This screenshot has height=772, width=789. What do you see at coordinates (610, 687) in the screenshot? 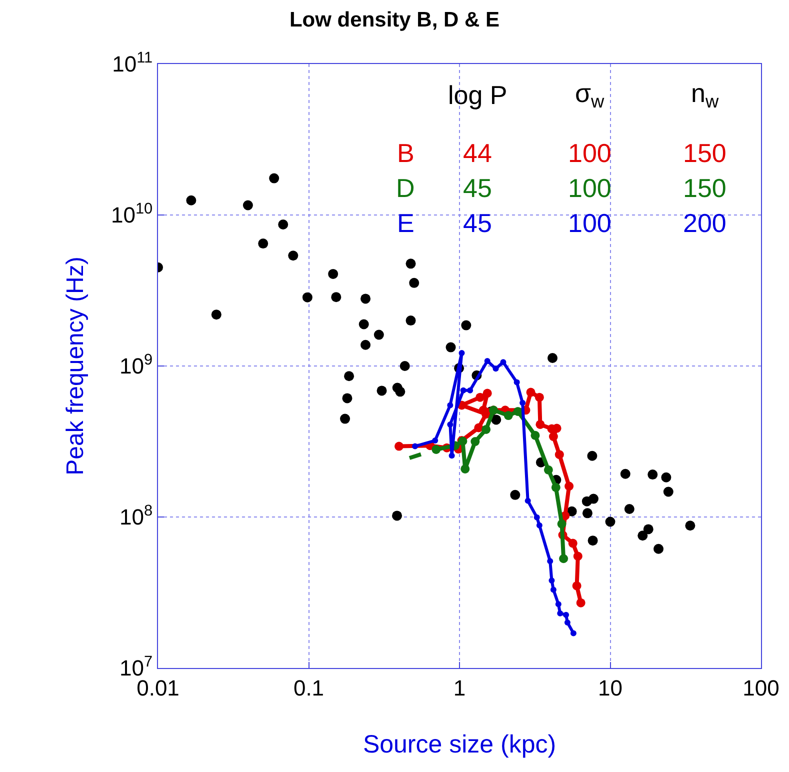
I see `x-tick-label: 10` at bounding box center [610, 687].